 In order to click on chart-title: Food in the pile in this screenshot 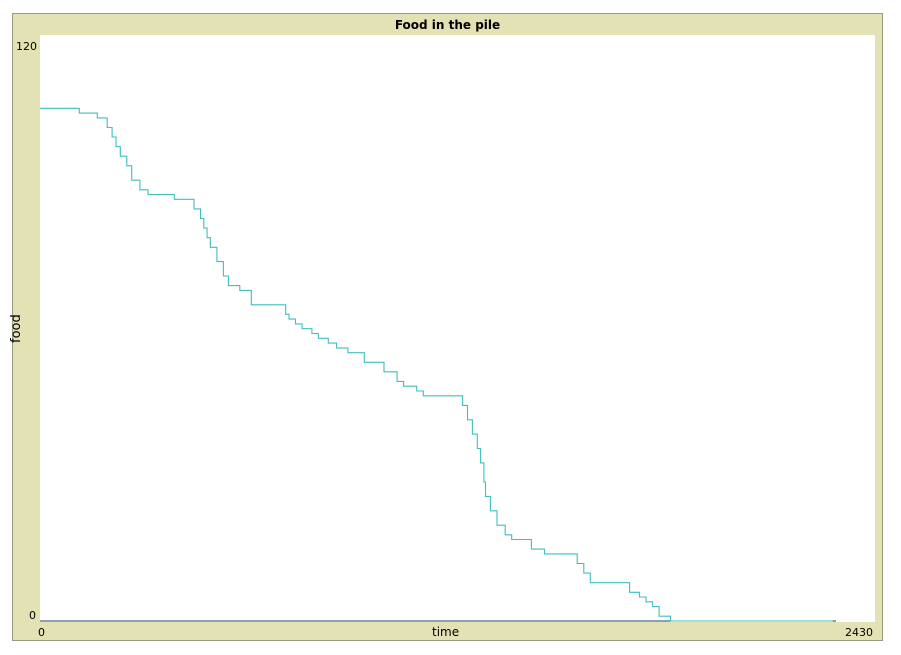, I will do `click(447, 25)`.